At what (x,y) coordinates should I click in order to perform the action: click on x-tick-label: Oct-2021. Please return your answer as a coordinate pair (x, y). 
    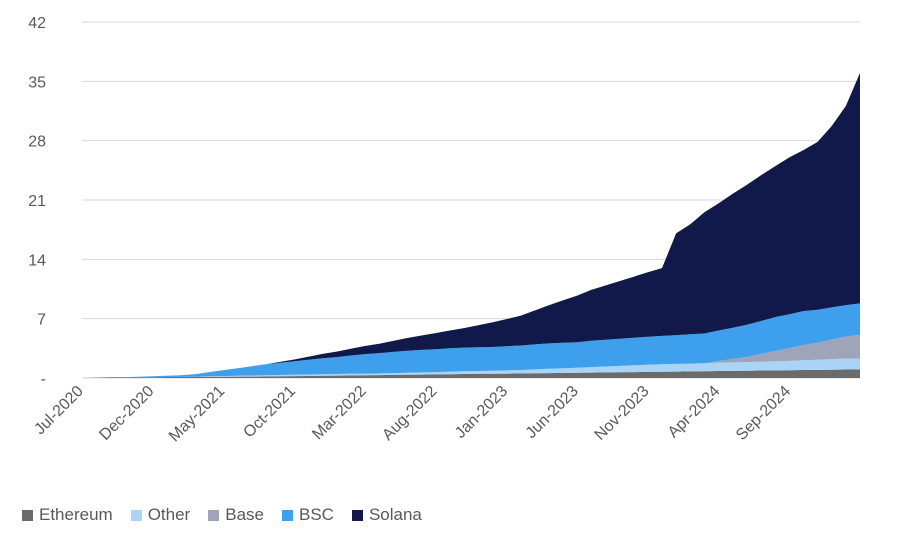
    Looking at the image, I should click on (269, 412).